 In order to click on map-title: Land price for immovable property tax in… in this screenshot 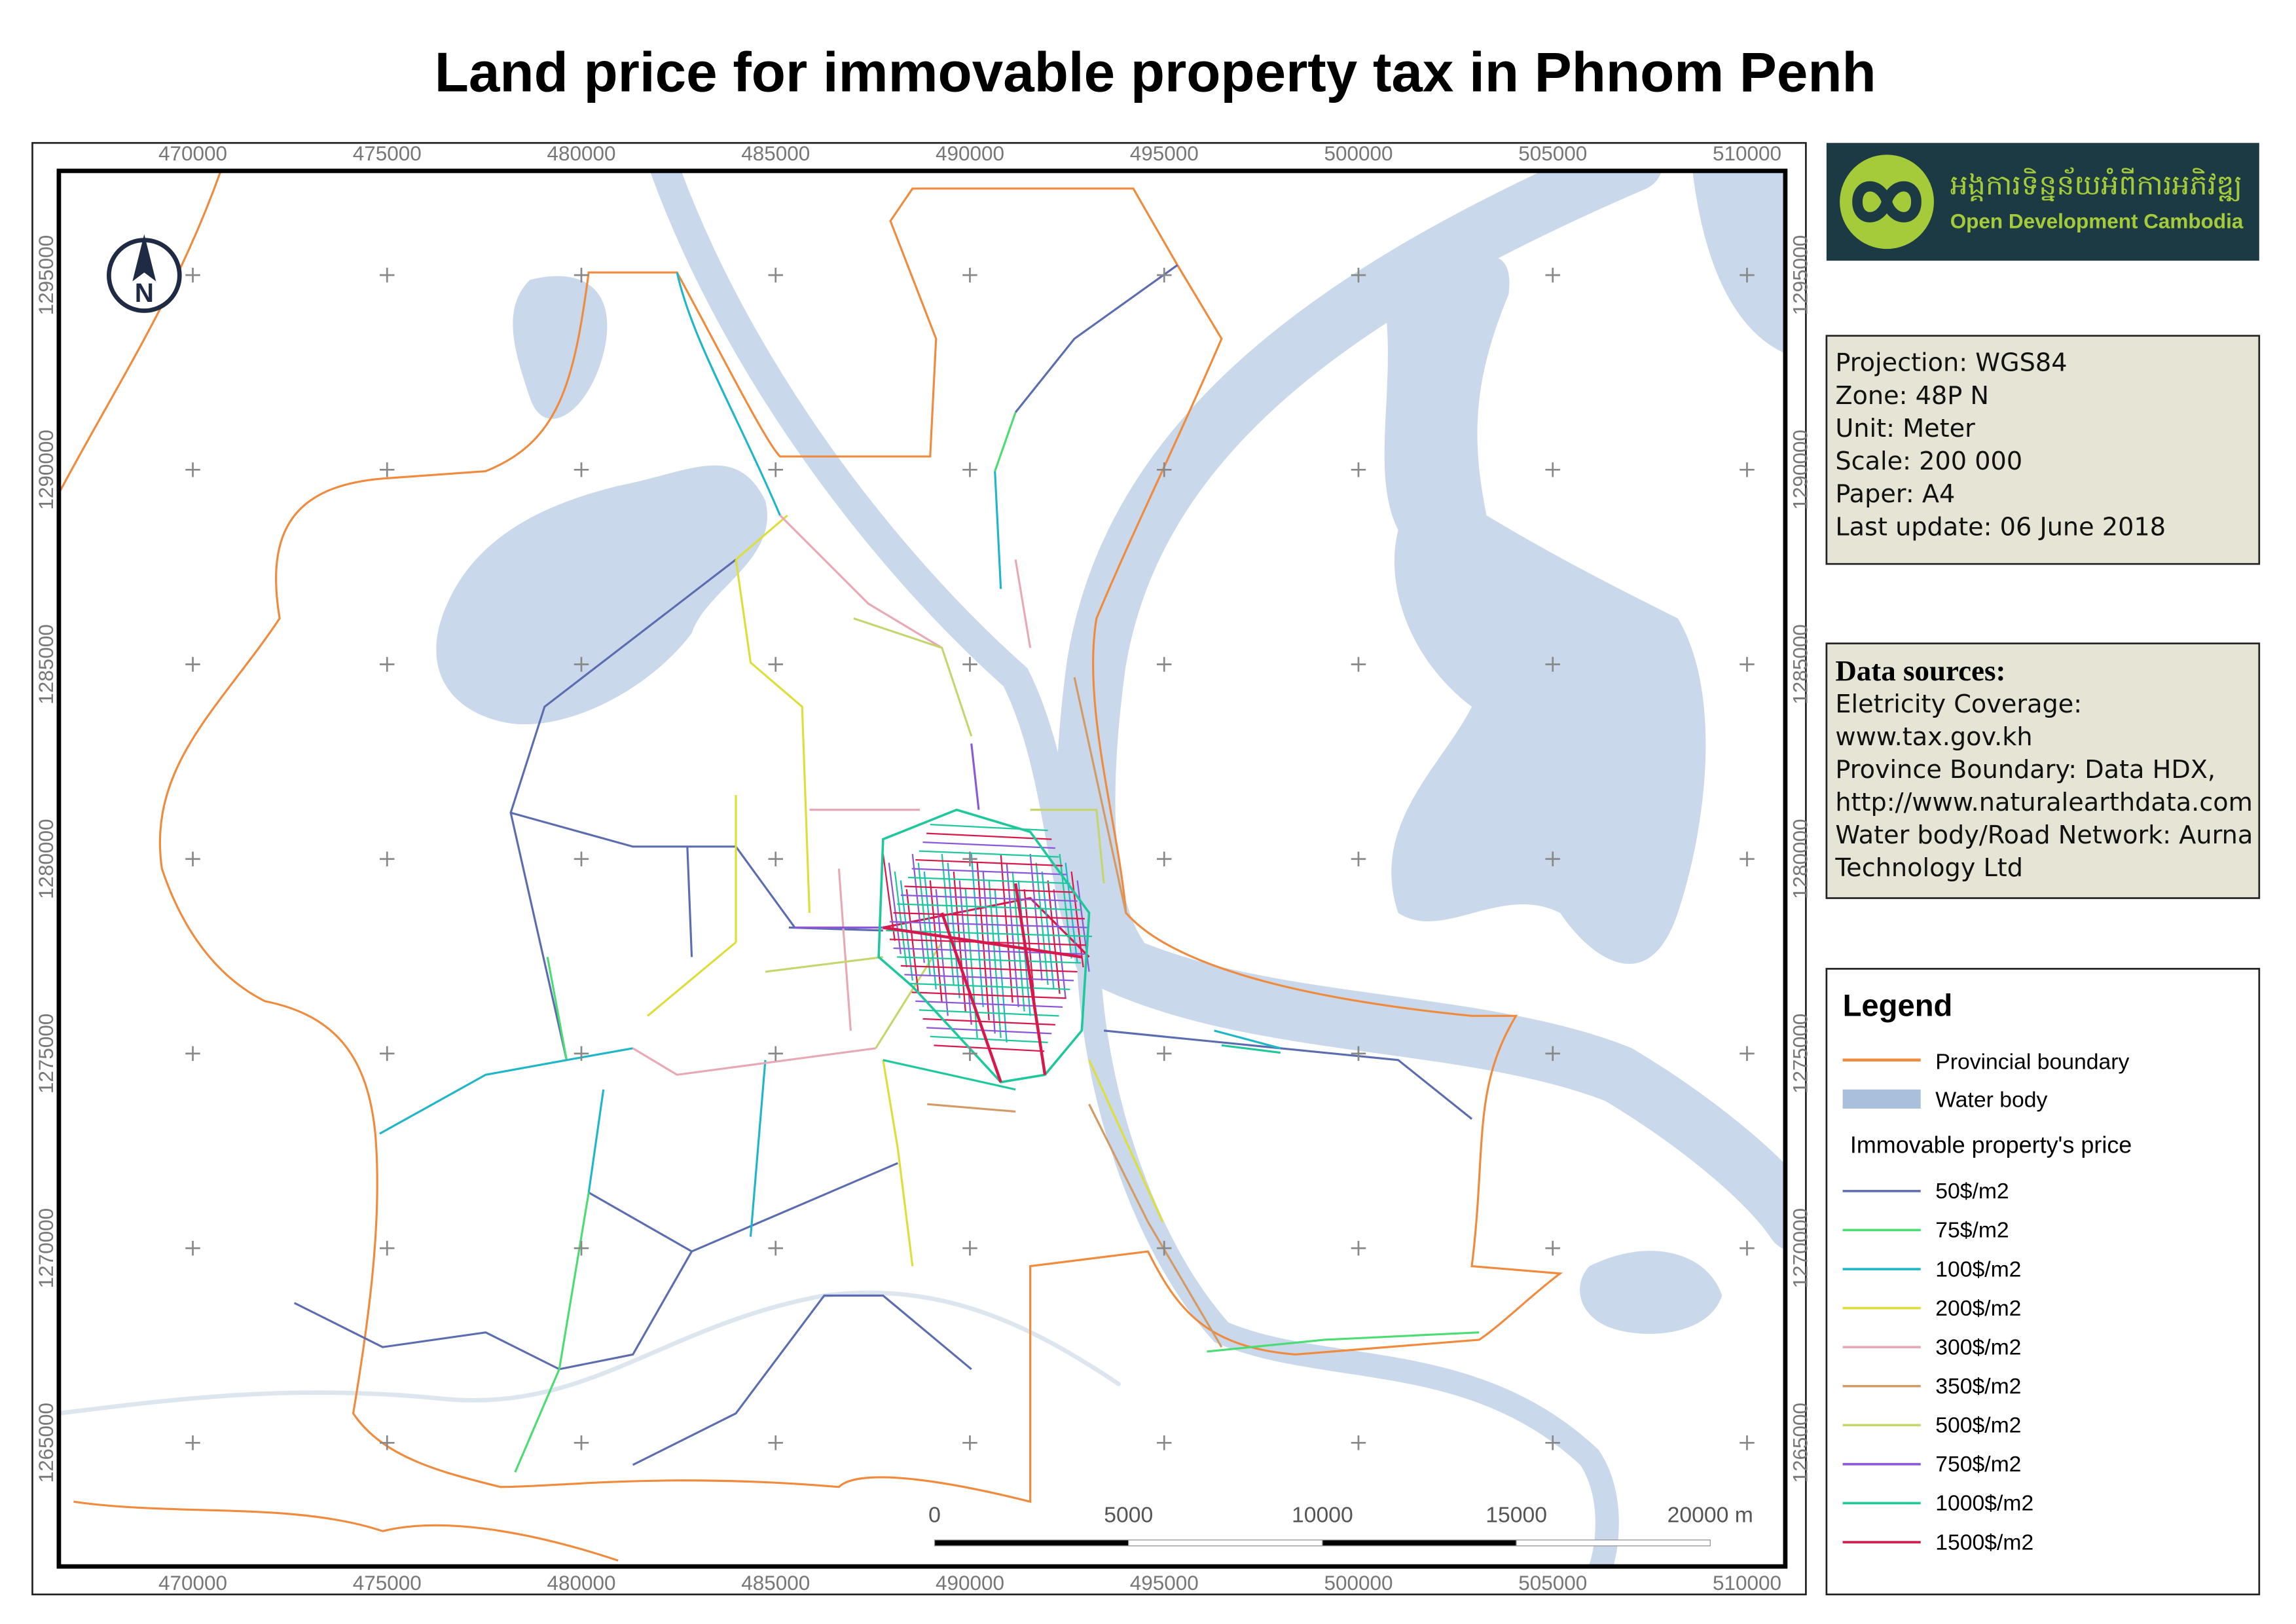, I will do `click(1155, 73)`.